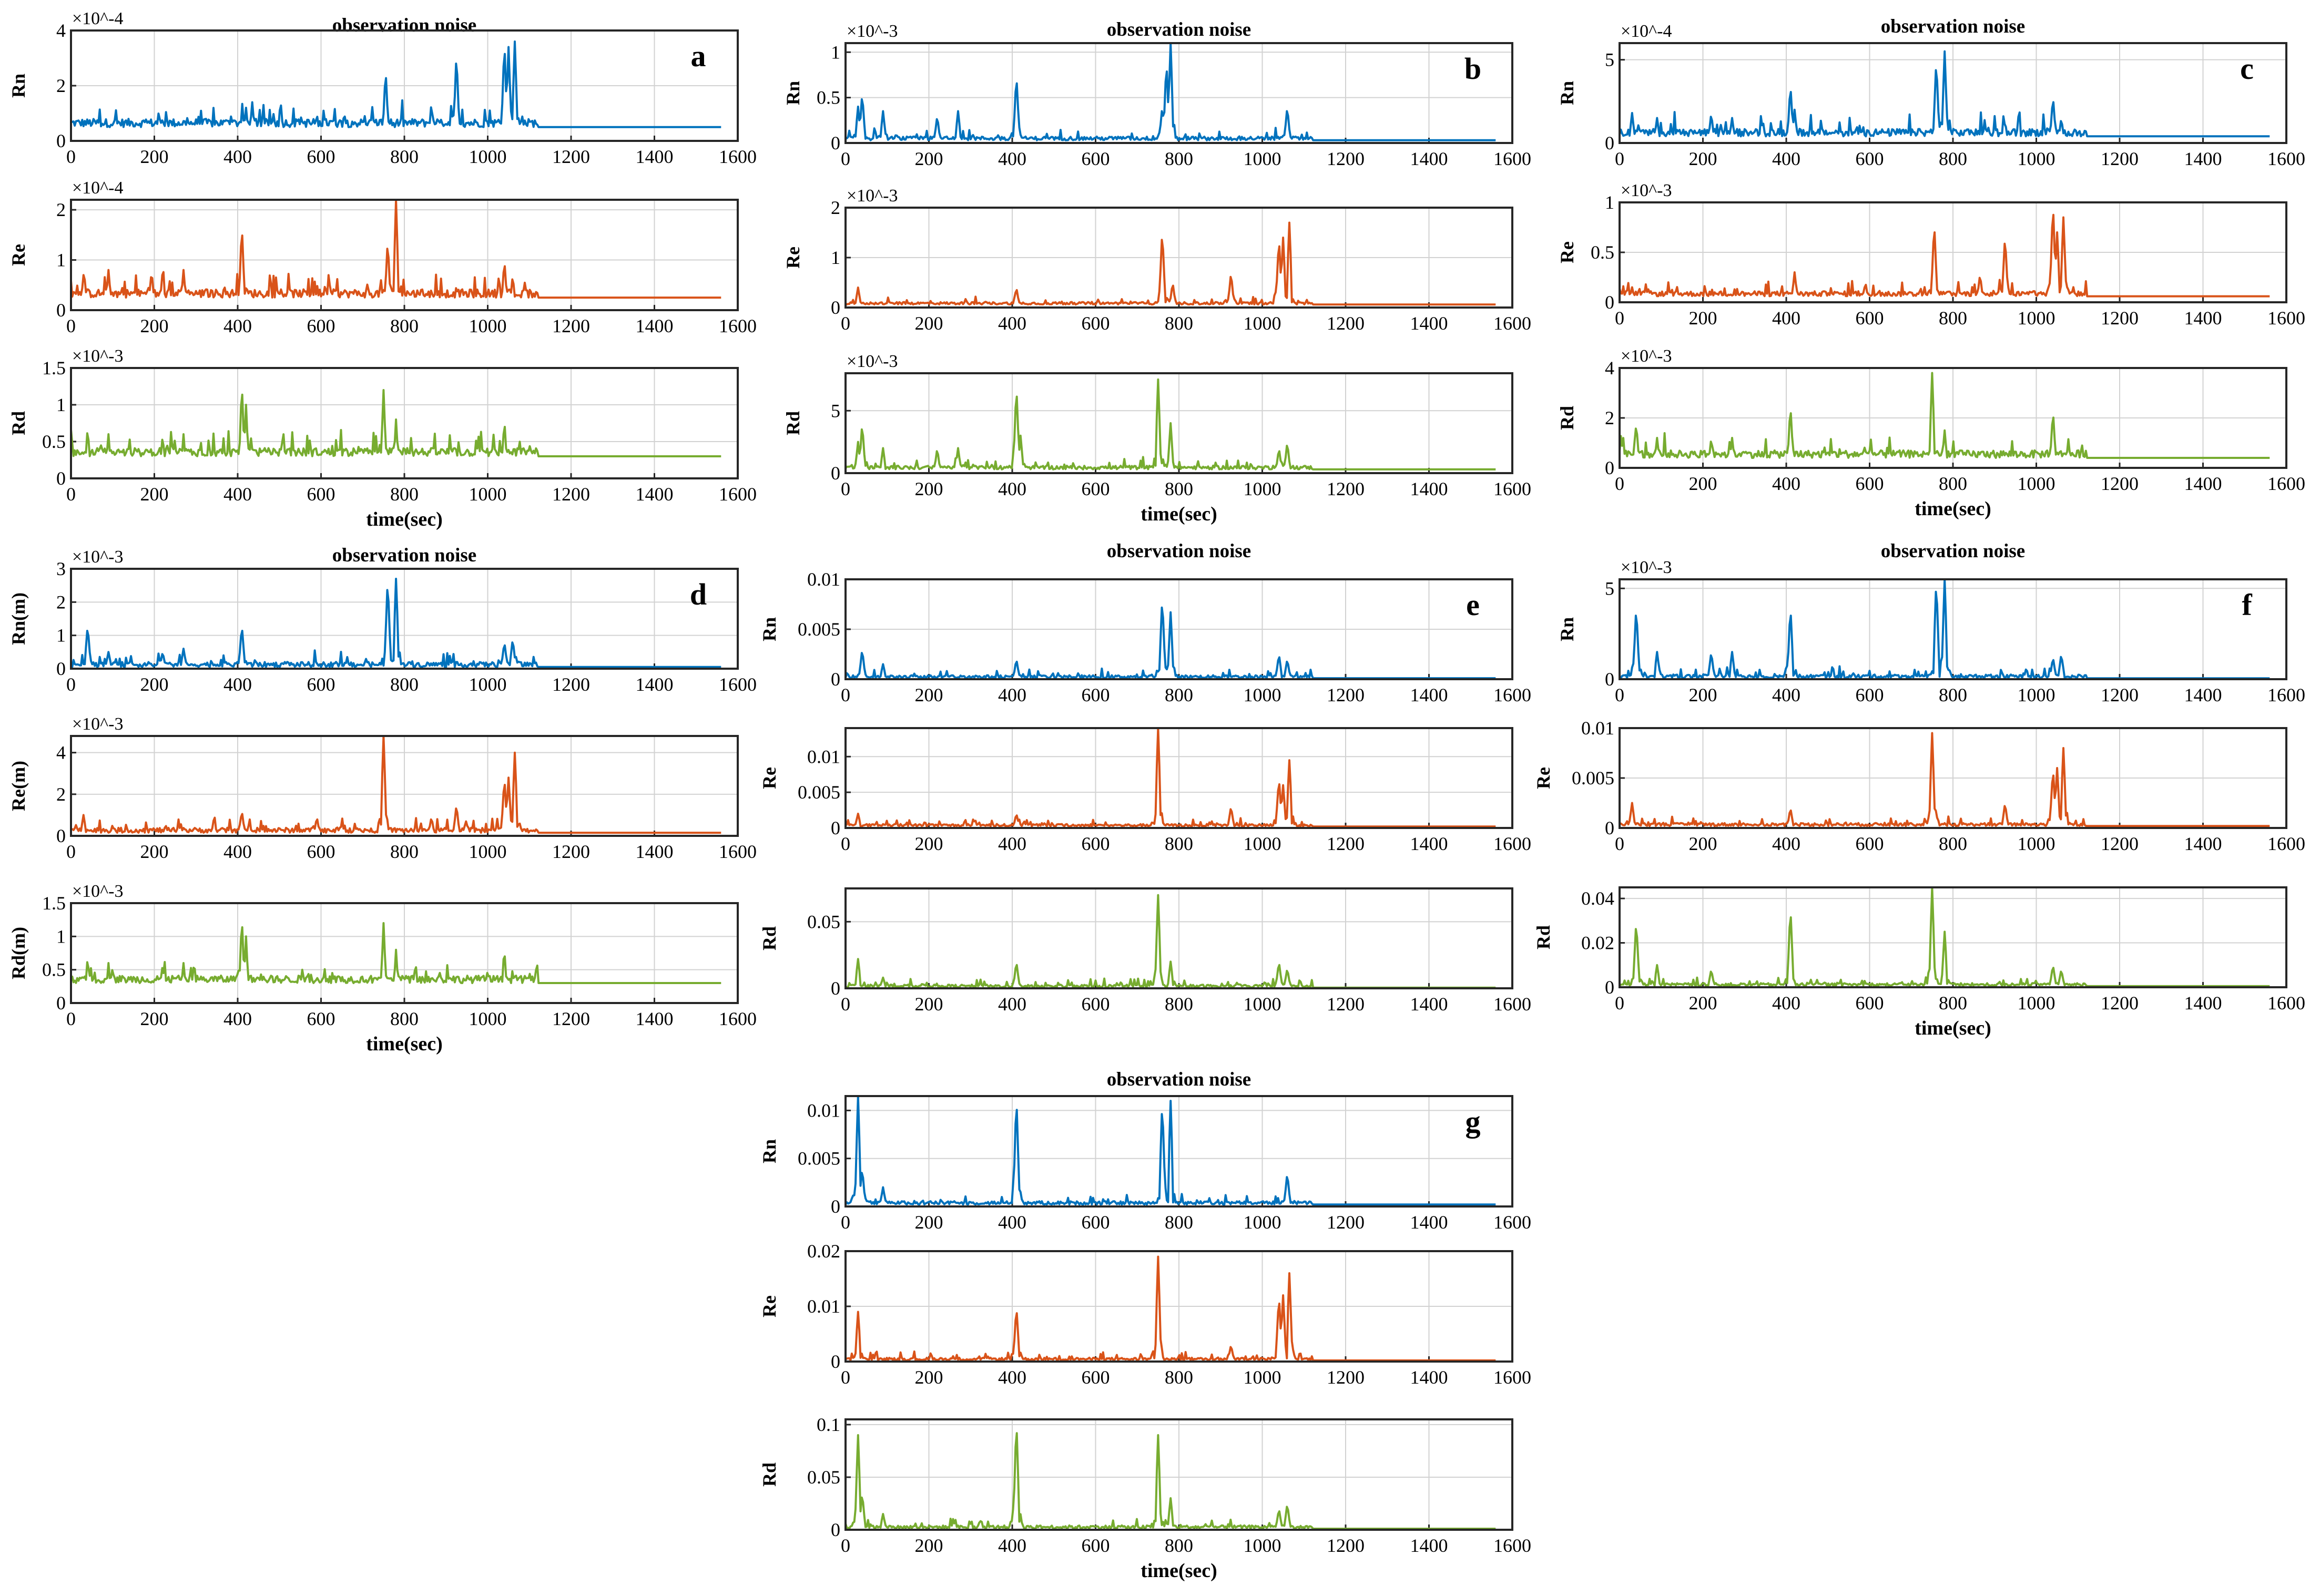 This screenshot has height=1596, width=2310. Describe the element at coordinates (1597, 943) in the screenshot. I see `y-tick-label: 0.02` at that location.